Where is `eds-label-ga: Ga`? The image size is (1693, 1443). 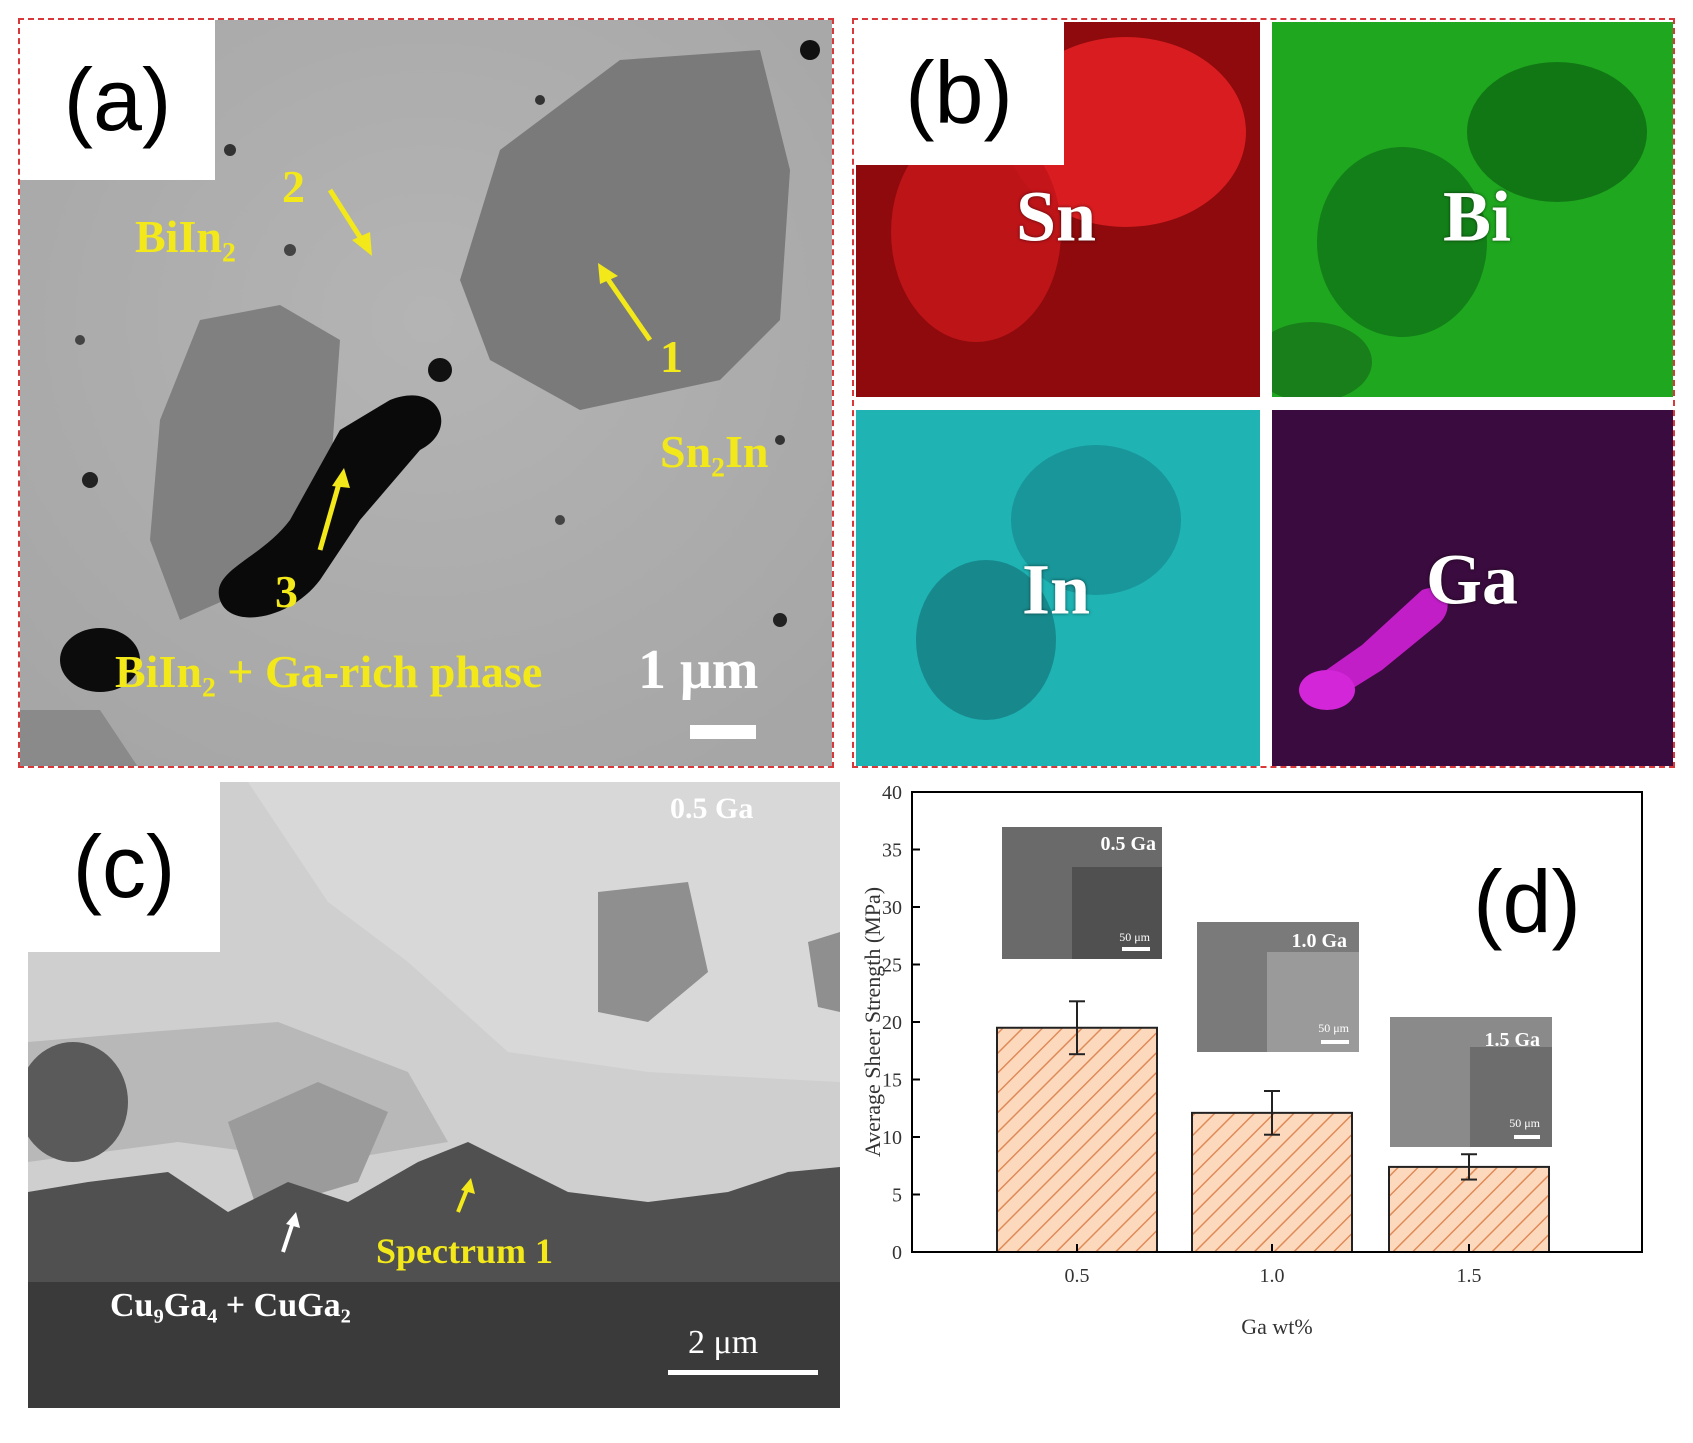
eds-label-ga: Ga is located at coordinates (1472, 579).